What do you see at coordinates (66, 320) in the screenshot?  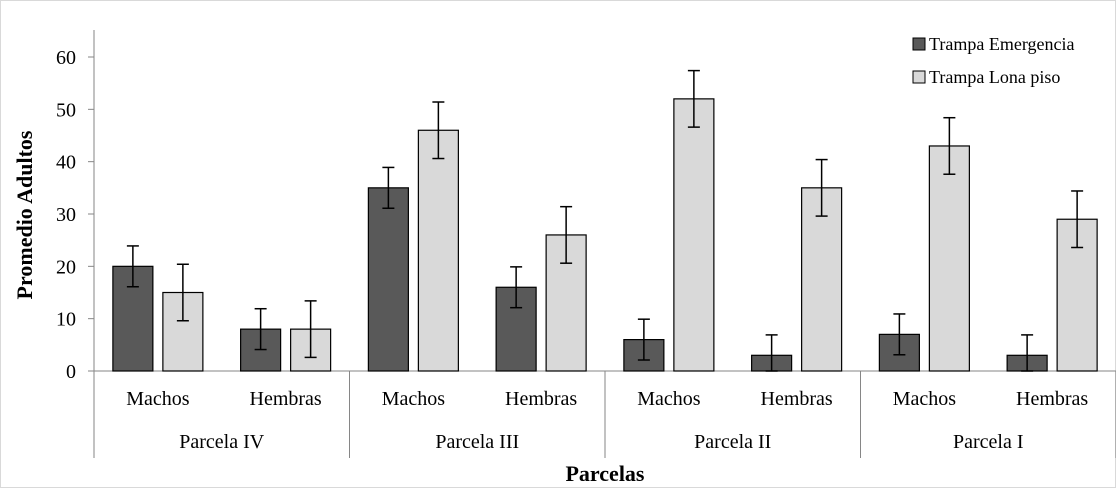 I see `y-tick-label: 10` at bounding box center [66, 320].